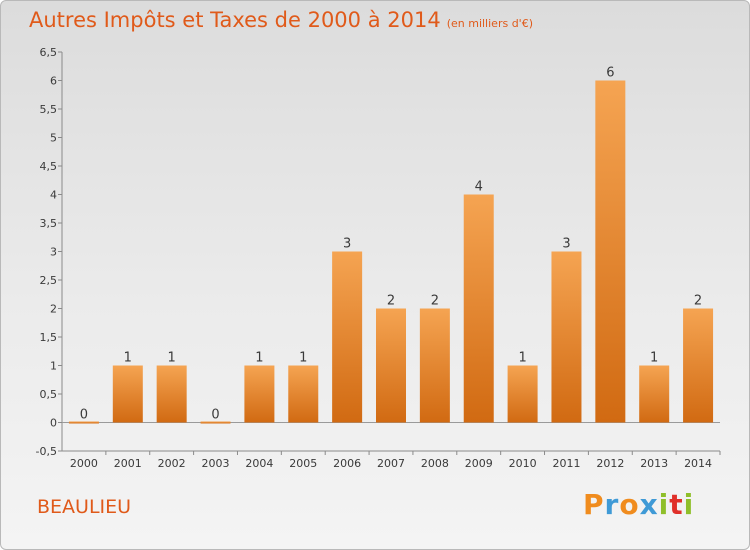  Describe the element at coordinates (347, 463) in the screenshot. I see `x-tick-label: 2006` at that location.